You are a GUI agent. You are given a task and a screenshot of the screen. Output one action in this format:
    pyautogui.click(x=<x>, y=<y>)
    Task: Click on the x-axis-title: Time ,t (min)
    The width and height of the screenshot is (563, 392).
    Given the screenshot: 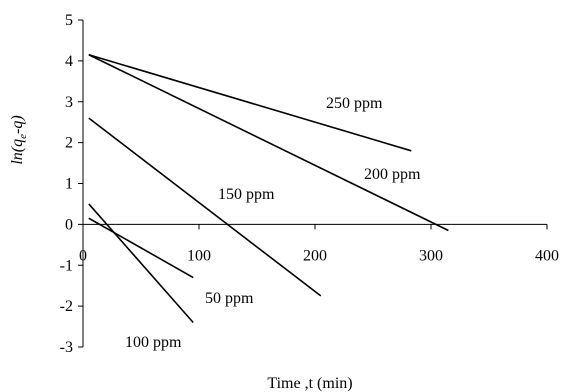 What is the action you would take?
    pyautogui.click(x=309, y=383)
    